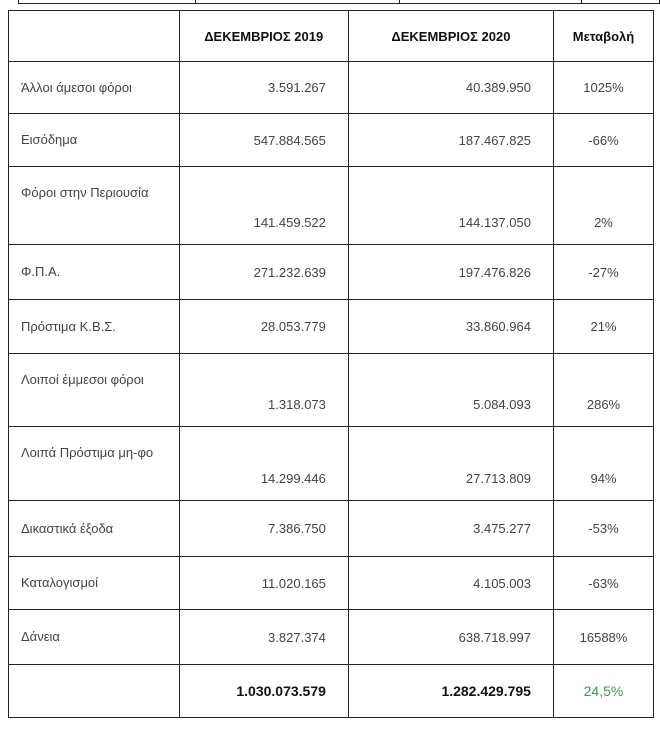 The height and width of the screenshot is (733, 660). What do you see at coordinates (603, 463) in the screenshot?
I see `change-percent: 94%` at bounding box center [603, 463].